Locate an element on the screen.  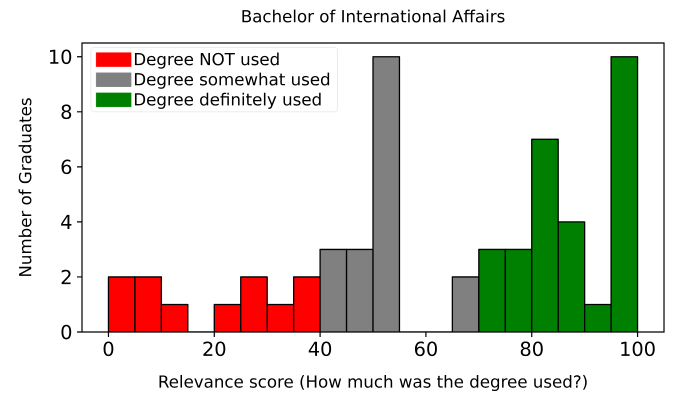
y-tick-label: 6 is located at coordinates (67, 167).